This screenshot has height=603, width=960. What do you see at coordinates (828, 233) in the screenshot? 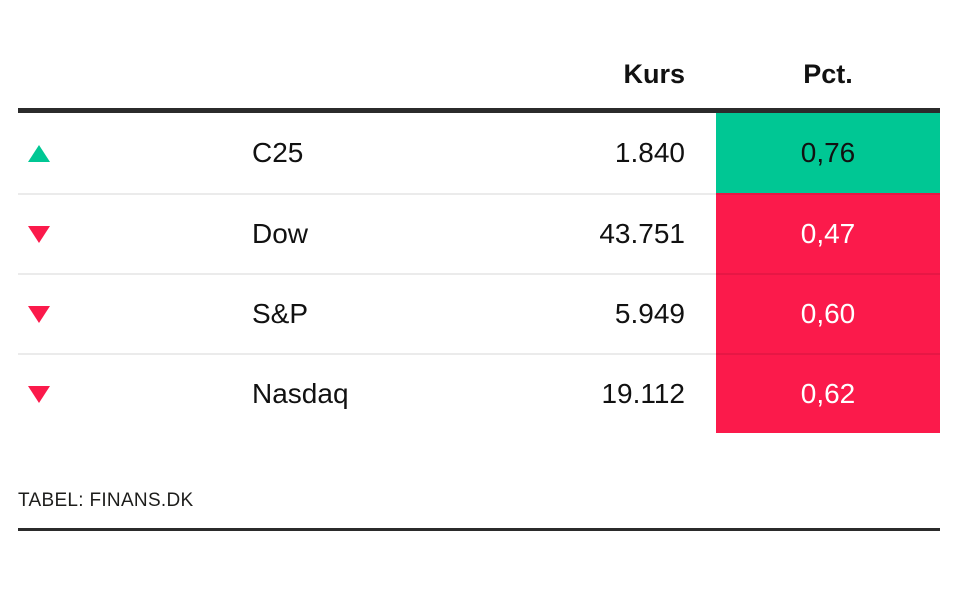
I see `pct-value: 0,47` at bounding box center [828, 233].